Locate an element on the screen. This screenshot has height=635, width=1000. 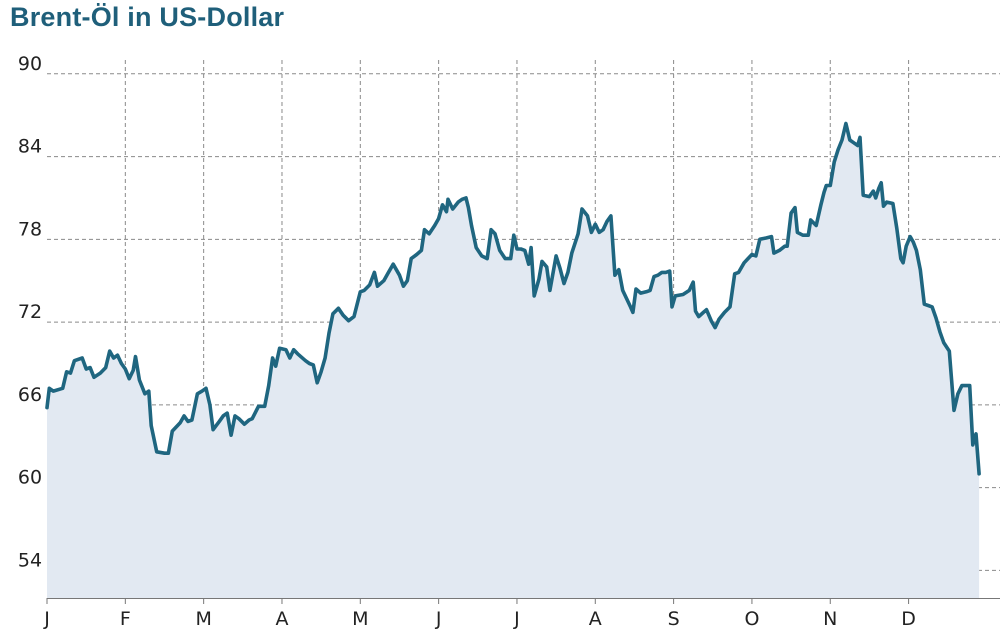
y-axis: 54 60 66 72 78 84 90 is located at coordinates (30, 312).